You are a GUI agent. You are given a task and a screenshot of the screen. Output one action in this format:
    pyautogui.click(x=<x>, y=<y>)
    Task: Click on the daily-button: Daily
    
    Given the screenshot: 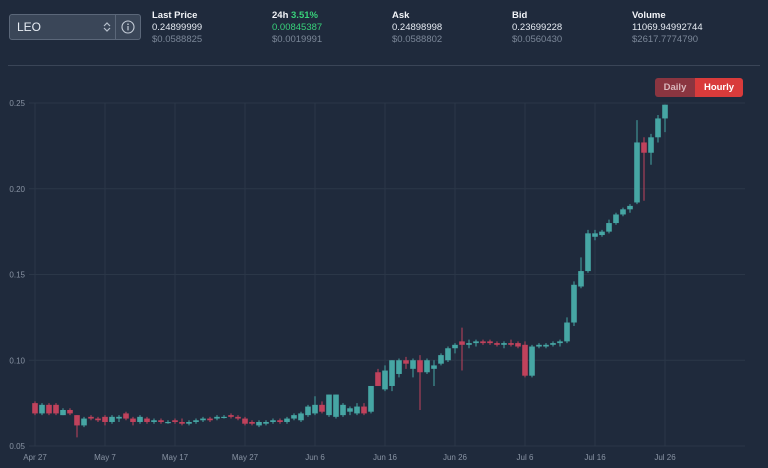 What is the action you would take?
    pyautogui.click(x=675, y=87)
    